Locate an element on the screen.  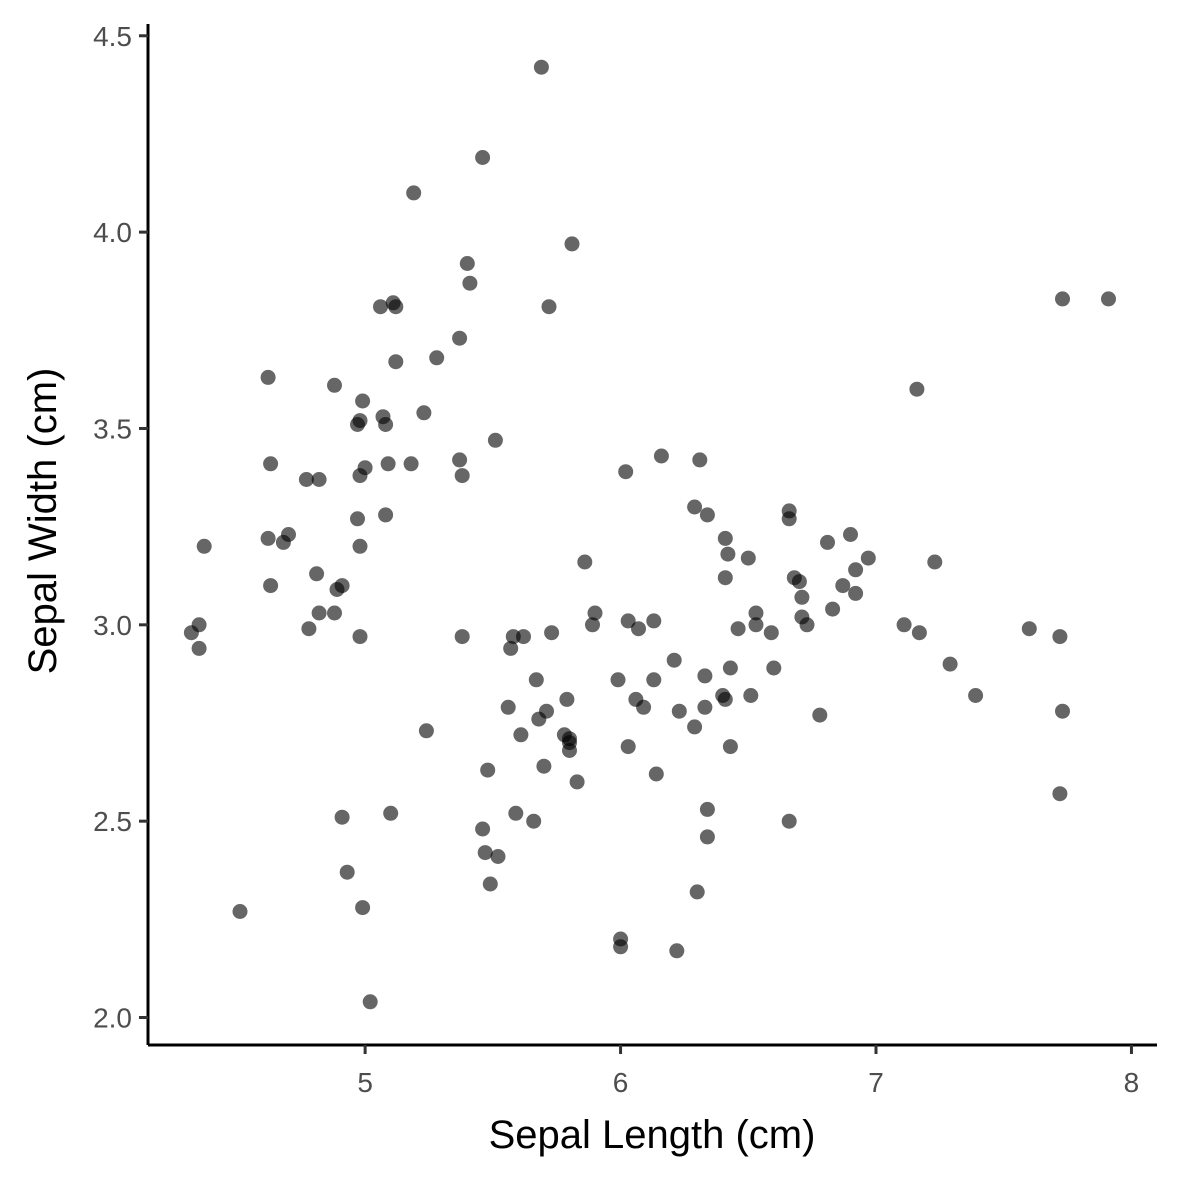
x-tick-label: 7 is located at coordinates (876, 1082).